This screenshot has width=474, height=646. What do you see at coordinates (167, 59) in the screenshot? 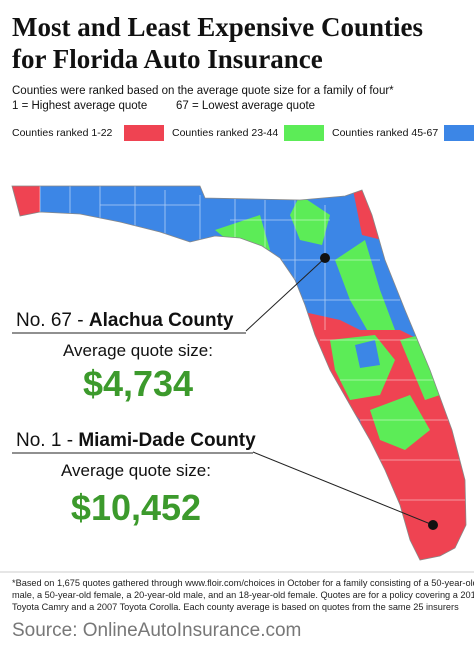
I see `title-line: for Florida Auto Insurance` at bounding box center [167, 59].